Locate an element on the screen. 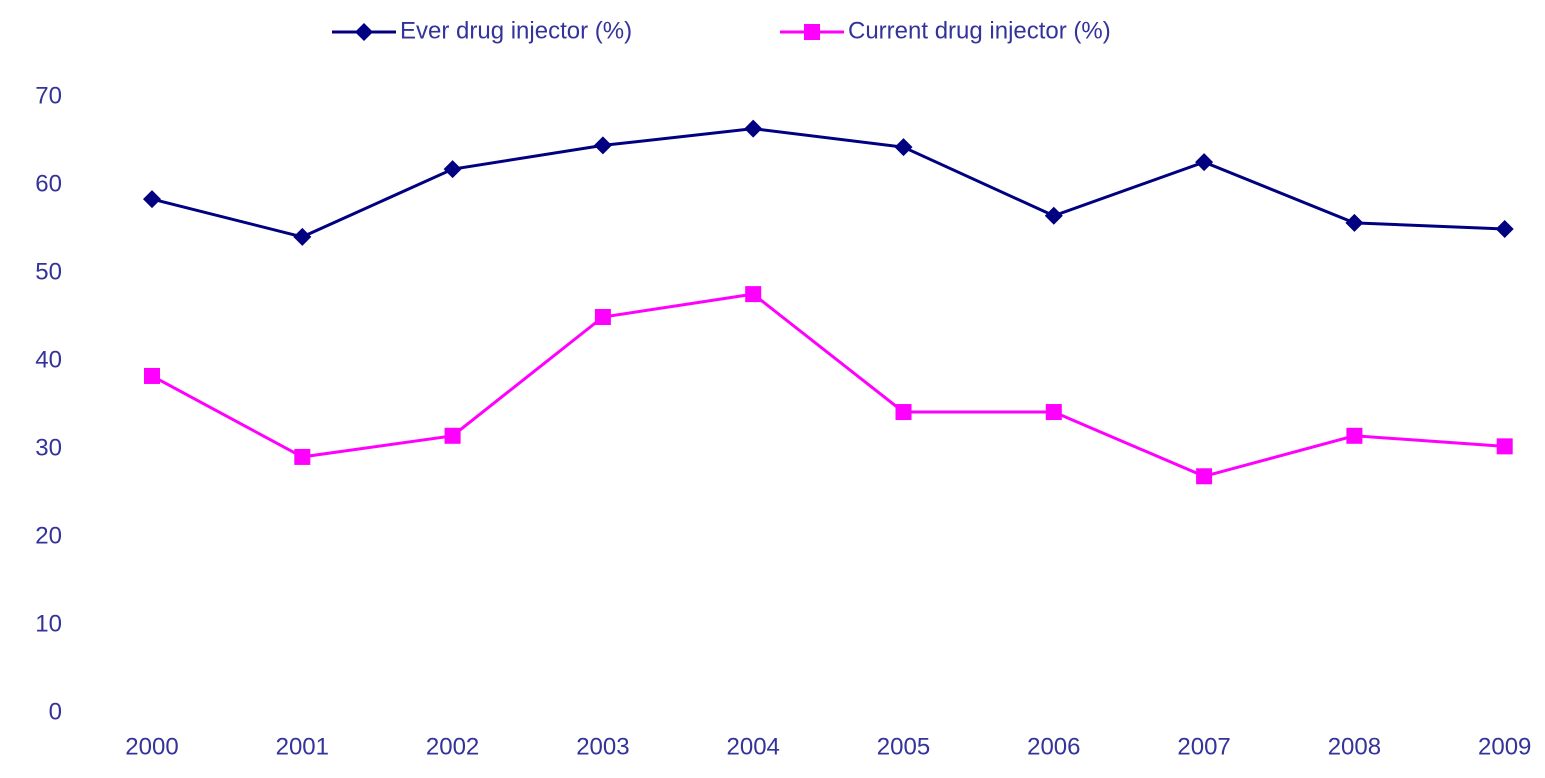  y-tick-label: 20 is located at coordinates (48, 535).